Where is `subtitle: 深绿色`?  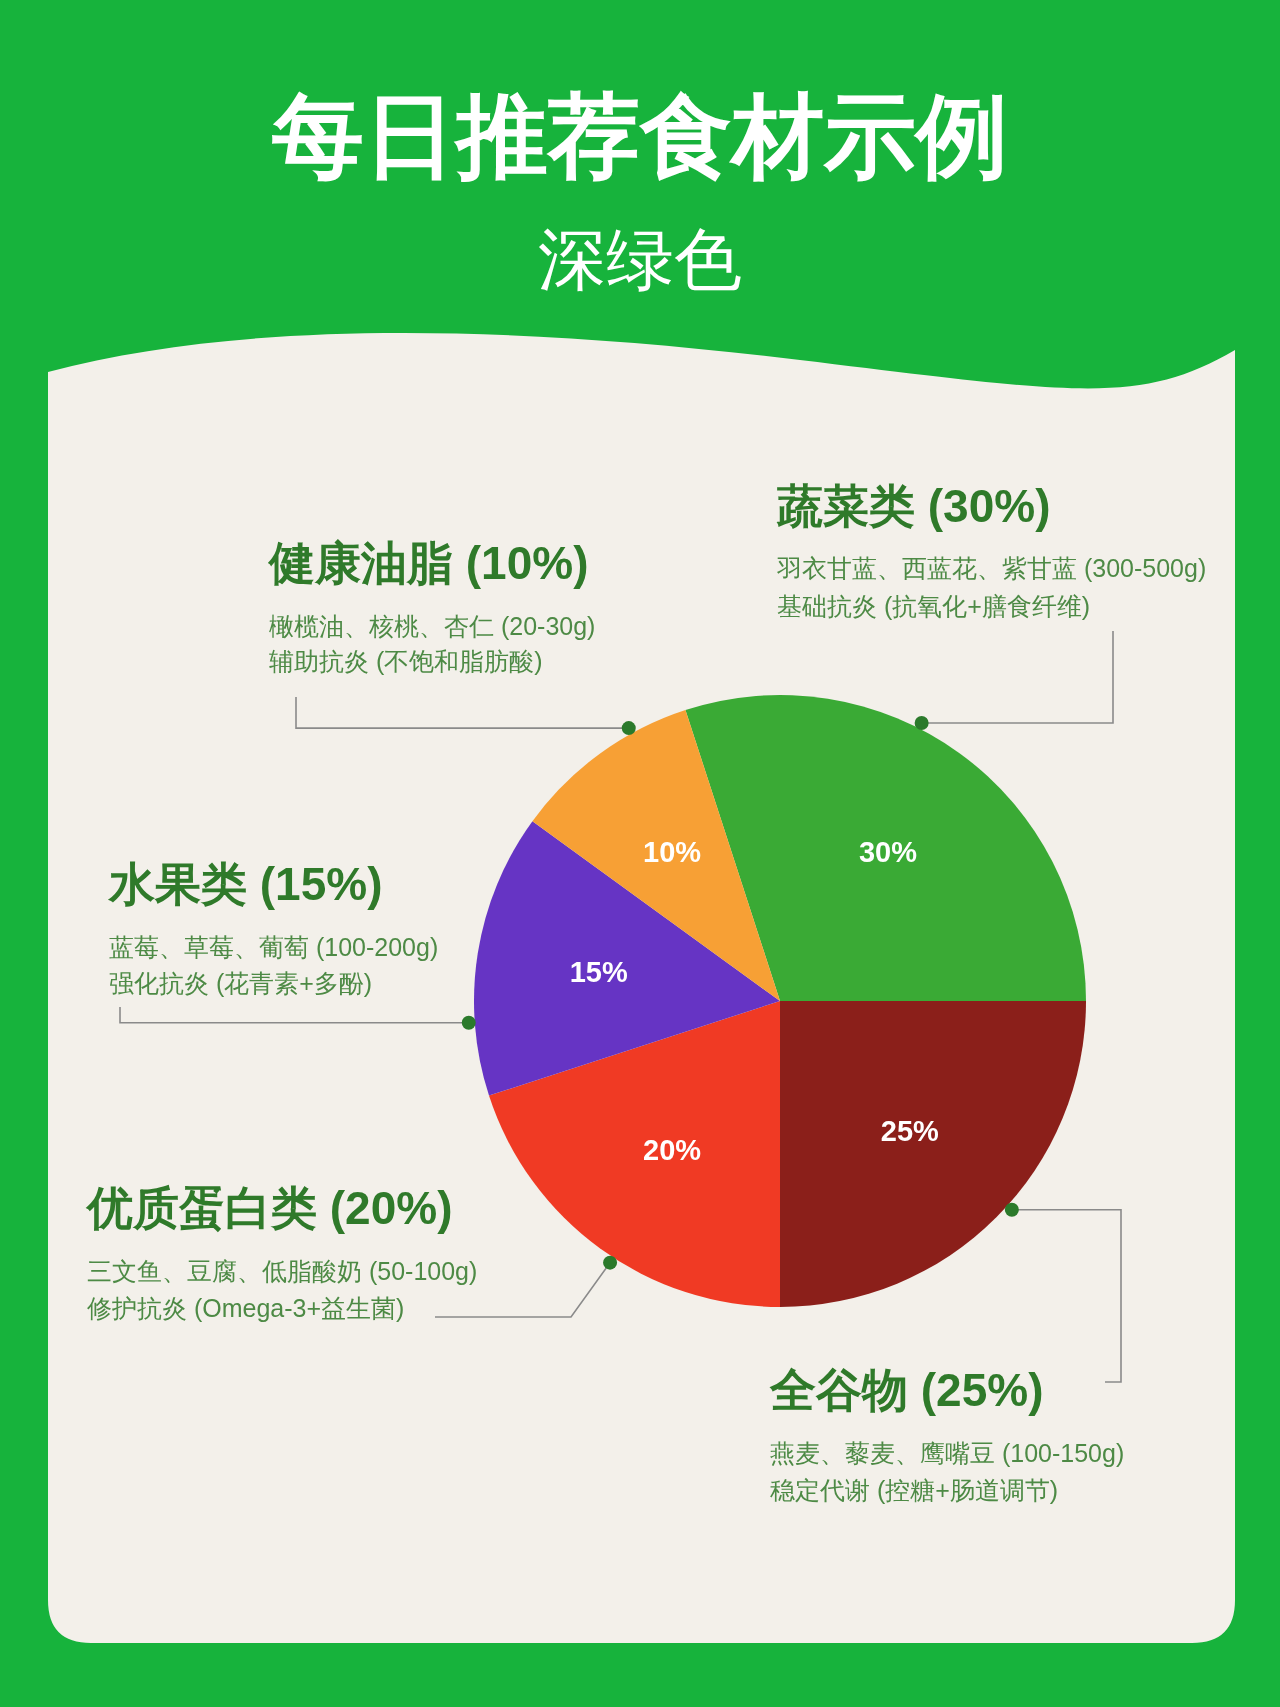
subtitle: 深绿色 is located at coordinates (640, 259).